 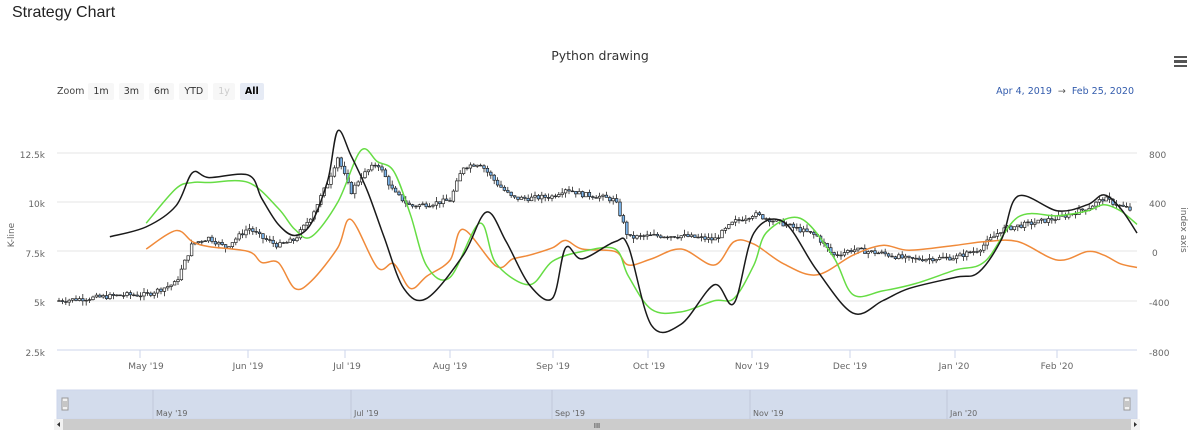 I want to click on zoom-all-button: All, so click(x=251, y=91).